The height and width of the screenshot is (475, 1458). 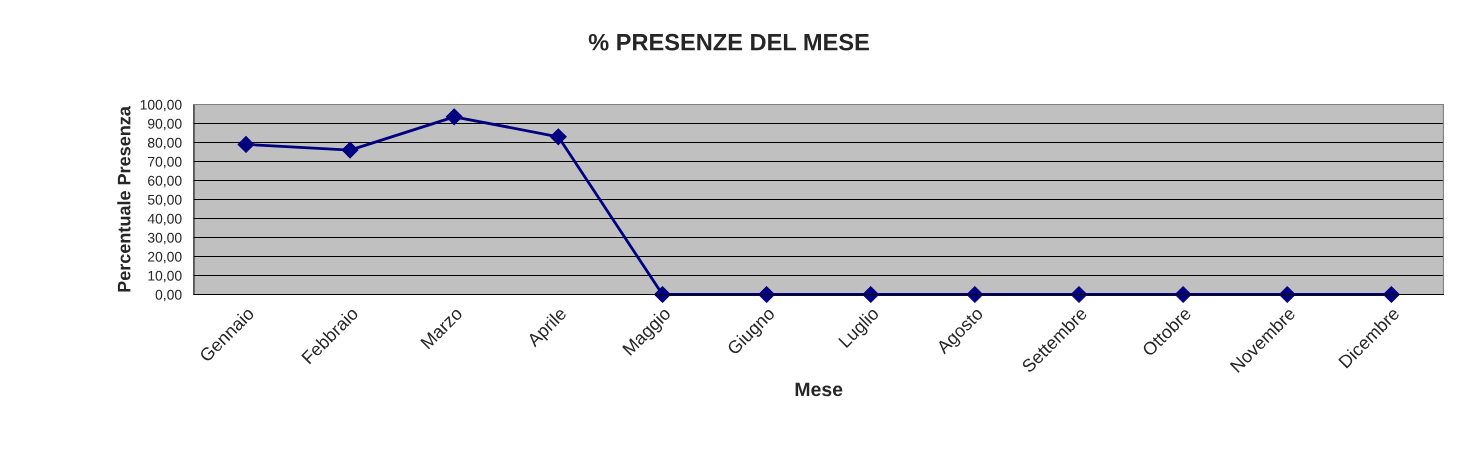 What do you see at coordinates (165, 124) in the screenshot?
I see `y-tick-label: 90,00` at bounding box center [165, 124].